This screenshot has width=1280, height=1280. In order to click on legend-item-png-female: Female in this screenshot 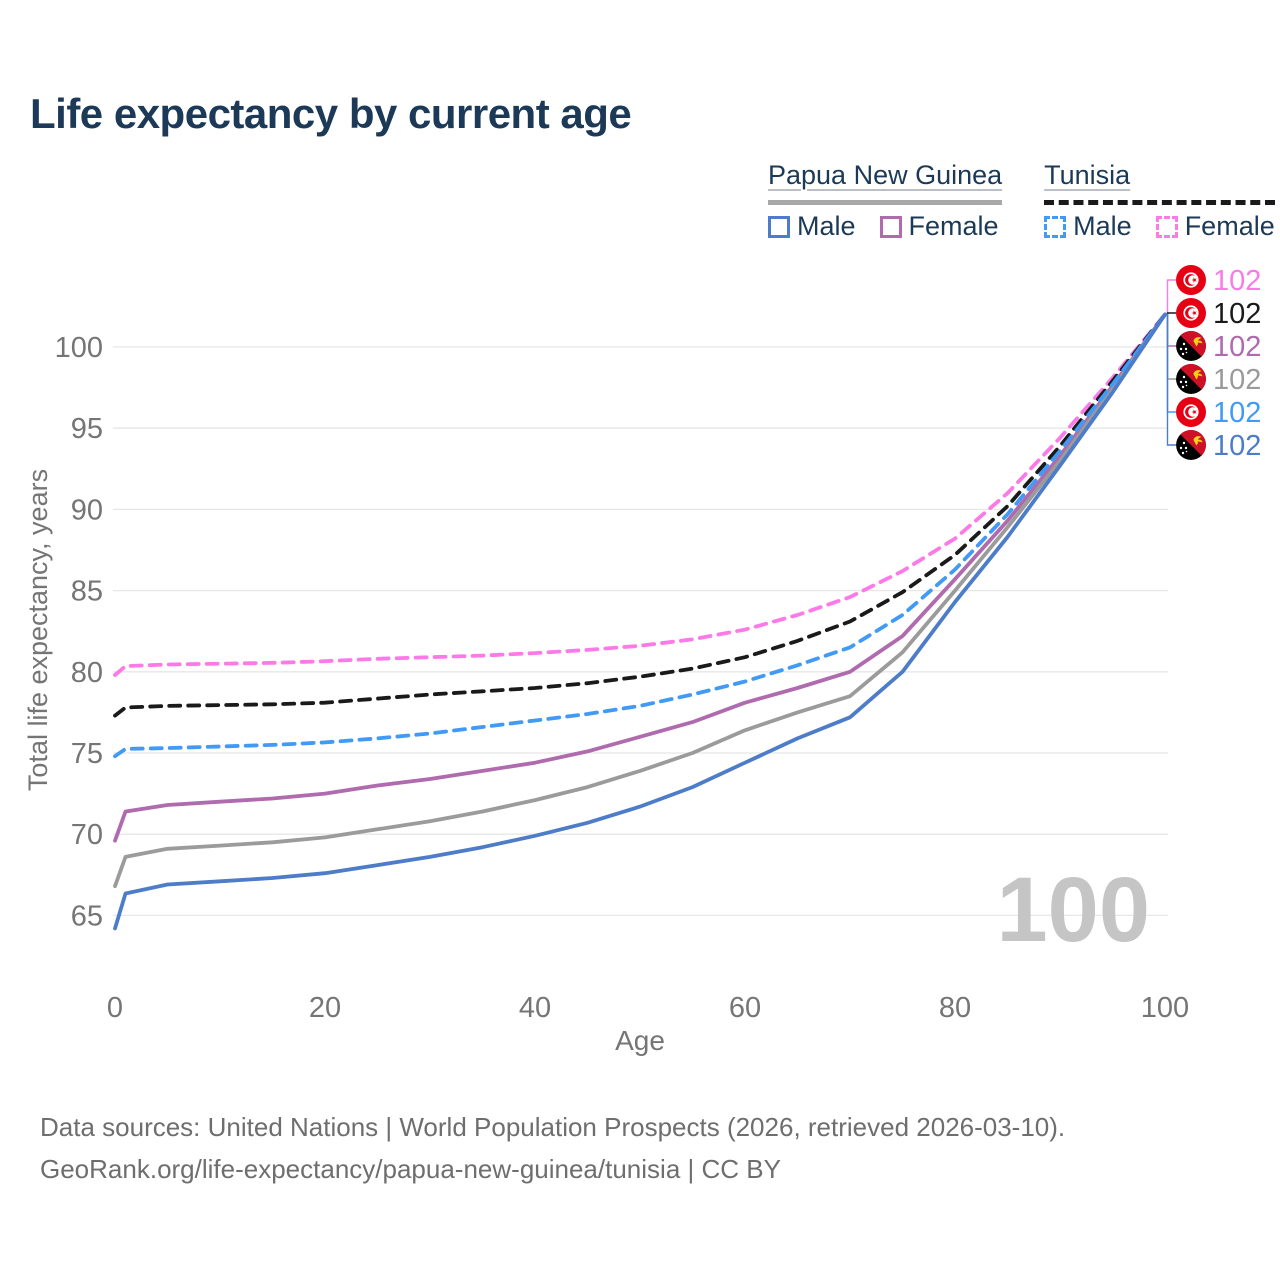, I will do `click(939, 226)`.